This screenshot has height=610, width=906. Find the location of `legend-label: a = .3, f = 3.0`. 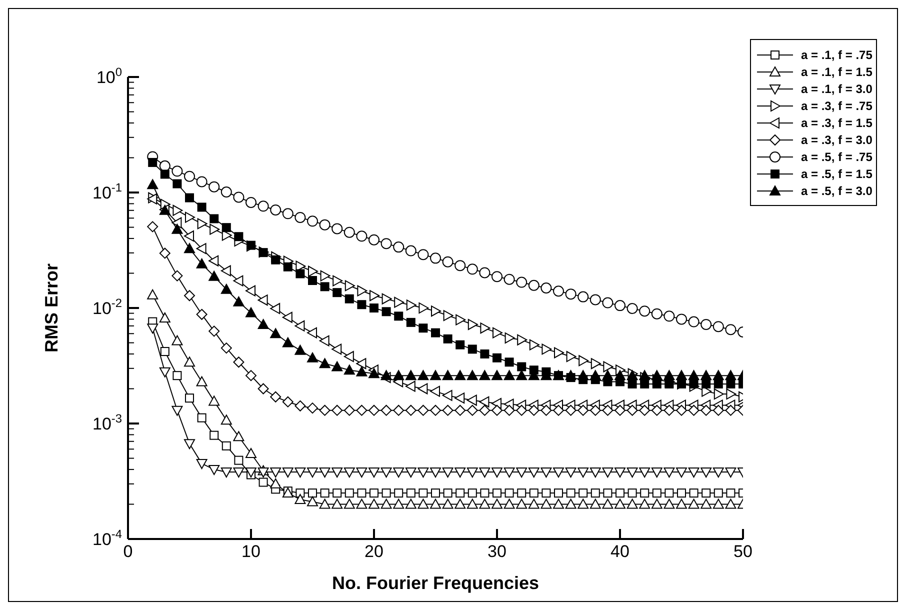

legend-label: a = .3, f = 3.0 is located at coordinates (836, 139).